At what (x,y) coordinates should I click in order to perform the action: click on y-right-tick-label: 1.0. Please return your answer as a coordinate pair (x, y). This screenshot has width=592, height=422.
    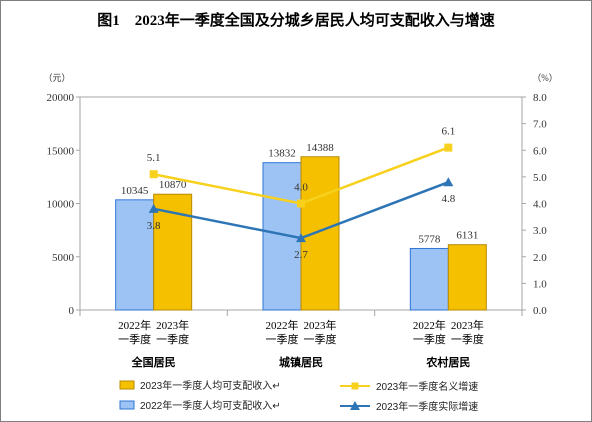
    Looking at the image, I should click on (540, 284).